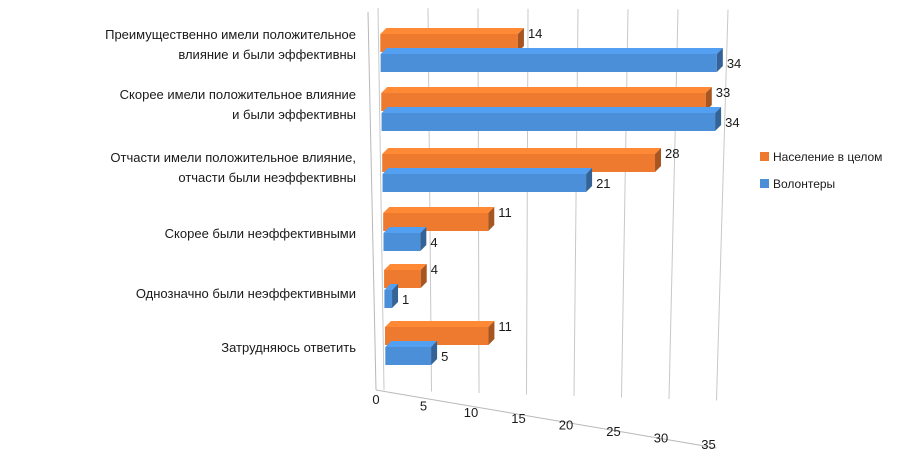 This screenshot has width=910, height=452. Describe the element at coordinates (672, 153) in the screenshot. I see `data-label: 28` at that location.